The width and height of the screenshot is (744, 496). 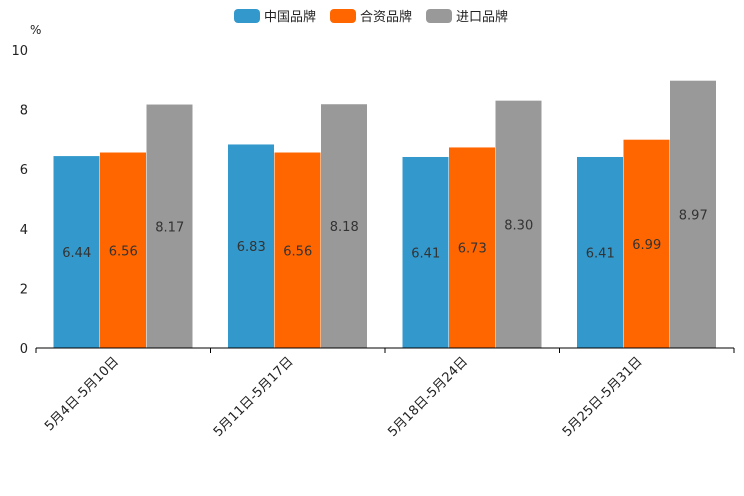 I want to click on x-category-label: 5月18日-5月24日, so click(x=428, y=397).